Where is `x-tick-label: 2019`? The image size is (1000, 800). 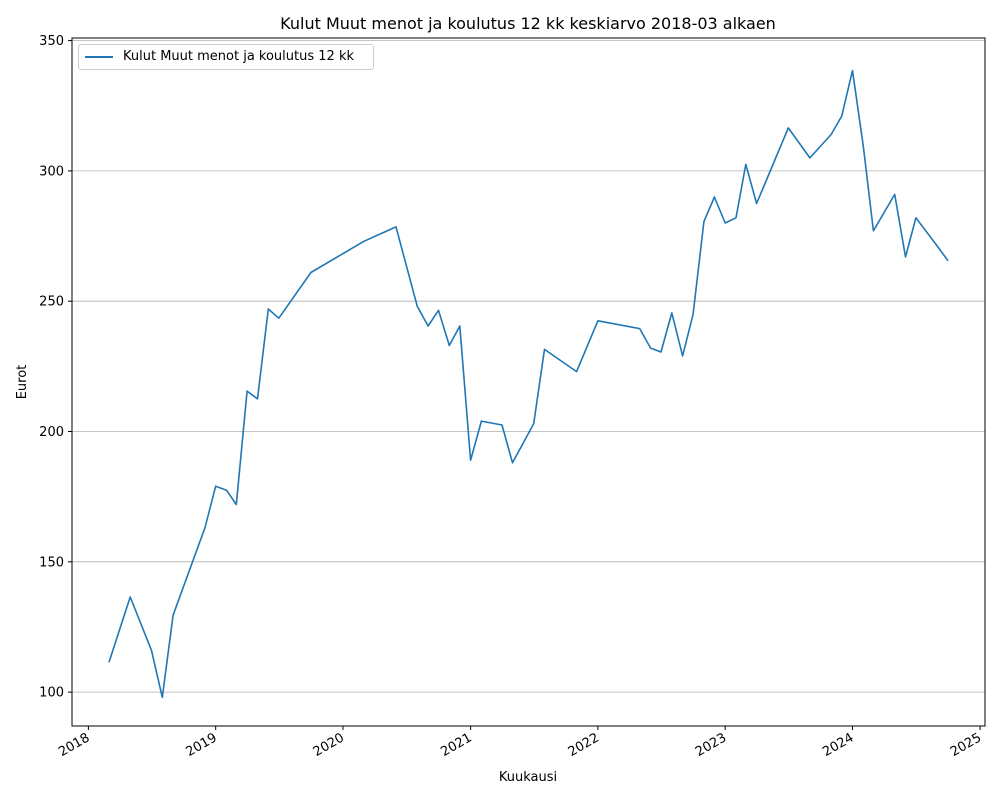 x-tick-label: 2019 is located at coordinates (202, 745).